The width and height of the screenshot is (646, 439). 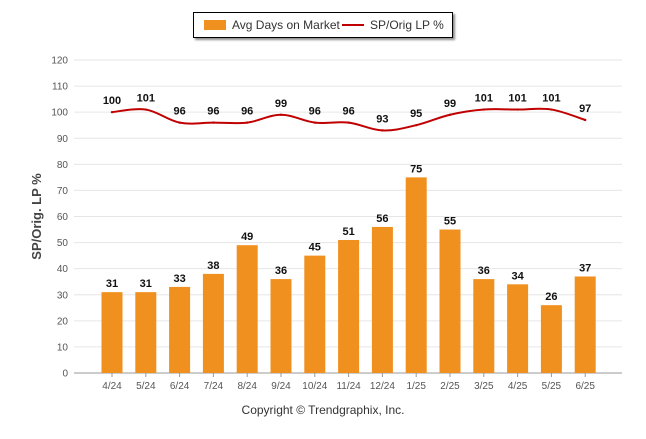 I want to click on line-value-label: 93, so click(x=382, y=119).